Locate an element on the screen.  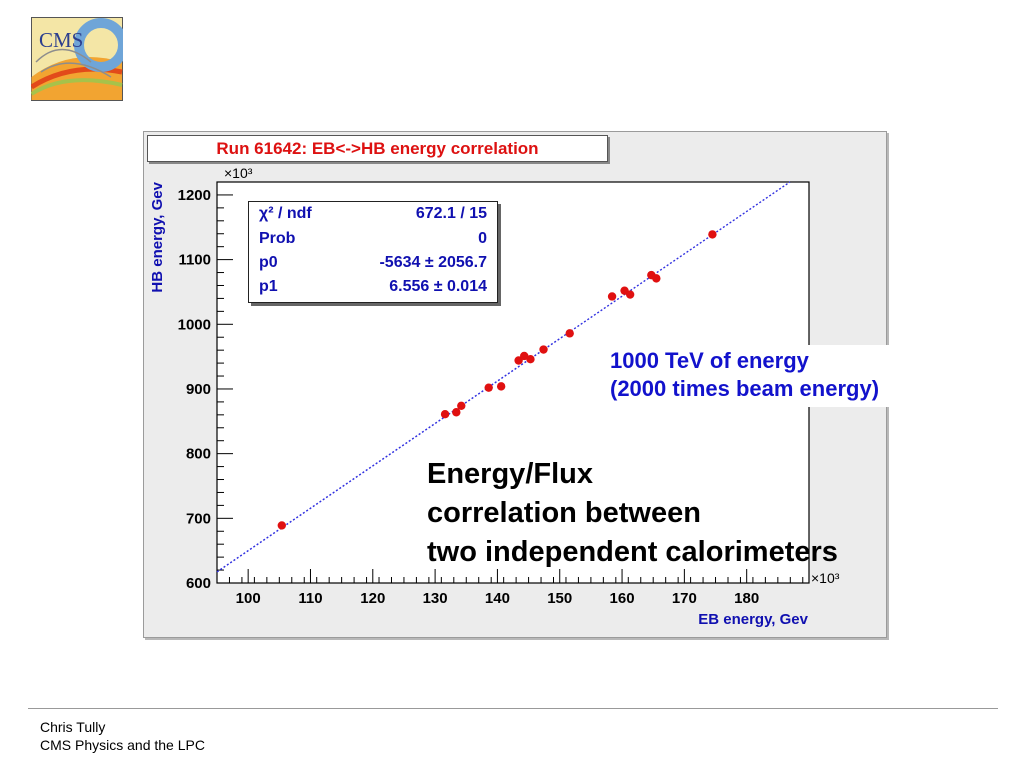
stats-key: p0 is located at coordinates (268, 262).